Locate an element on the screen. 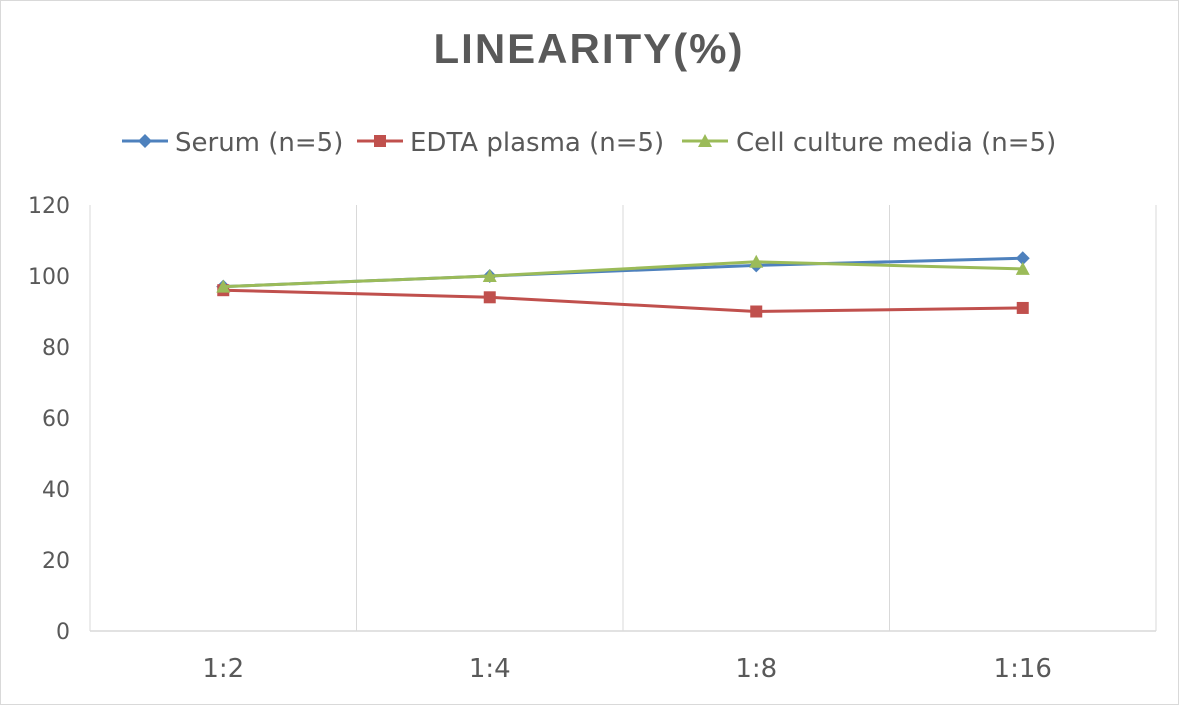 This screenshot has width=1179, height=705. x-axis: 1:2 1:4 1:8 1:16 is located at coordinates (627, 669).